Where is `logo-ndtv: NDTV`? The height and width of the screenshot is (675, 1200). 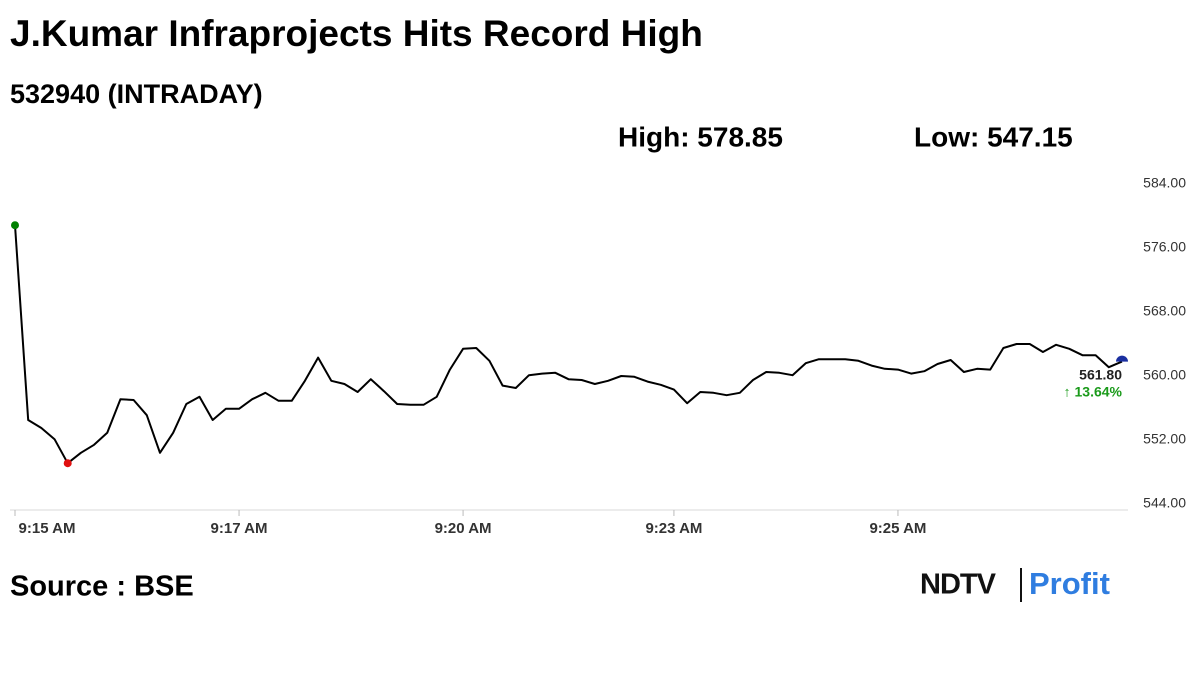 logo-ndtv: NDTV is located at coordinates (958, 585).